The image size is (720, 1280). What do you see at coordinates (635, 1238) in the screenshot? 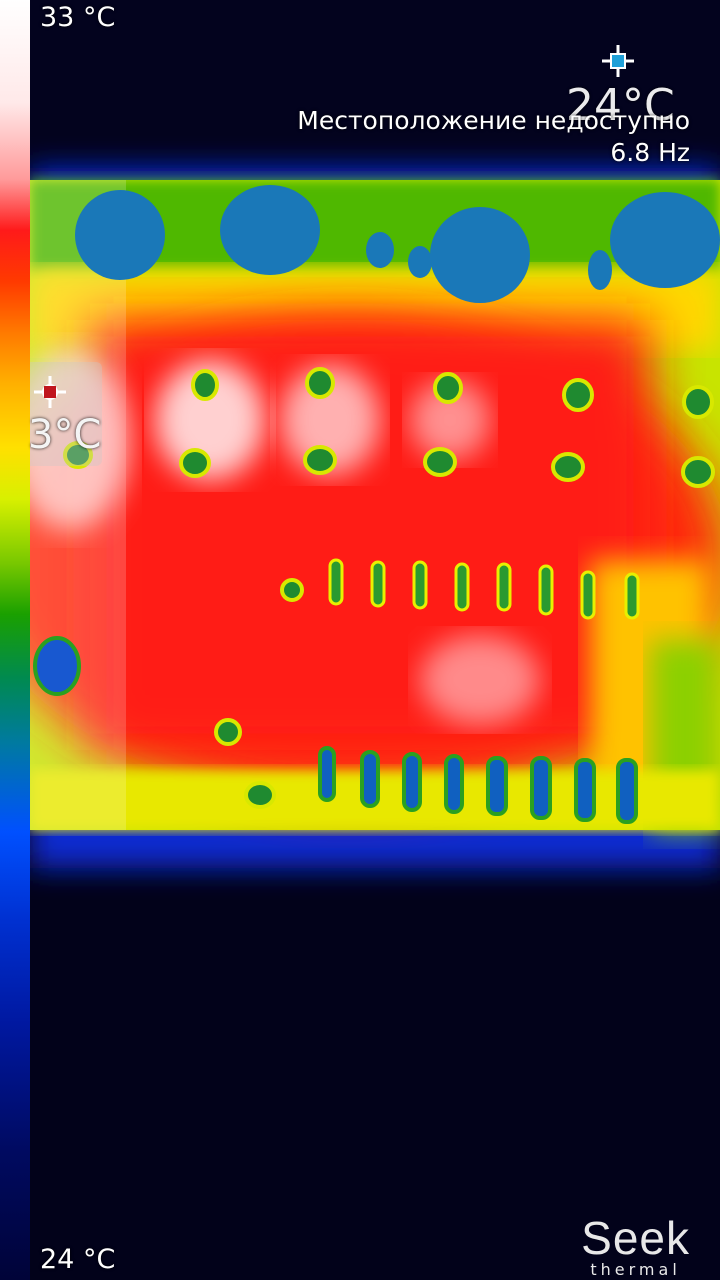
I see `logo-word: Seek` at bounding box center [635, 1238].